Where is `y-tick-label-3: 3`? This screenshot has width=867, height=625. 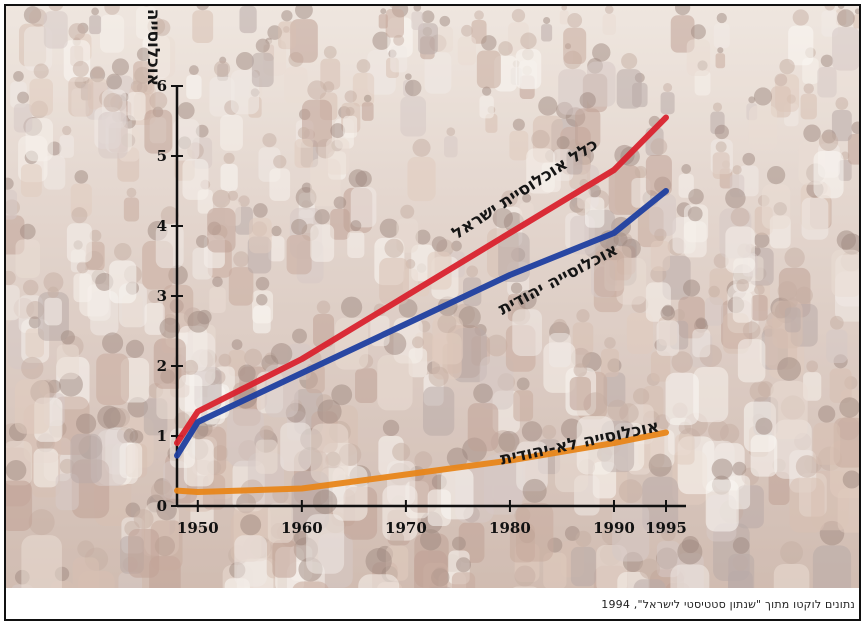
y-tick-label-3: 3 is located at coordinates (162, 296).